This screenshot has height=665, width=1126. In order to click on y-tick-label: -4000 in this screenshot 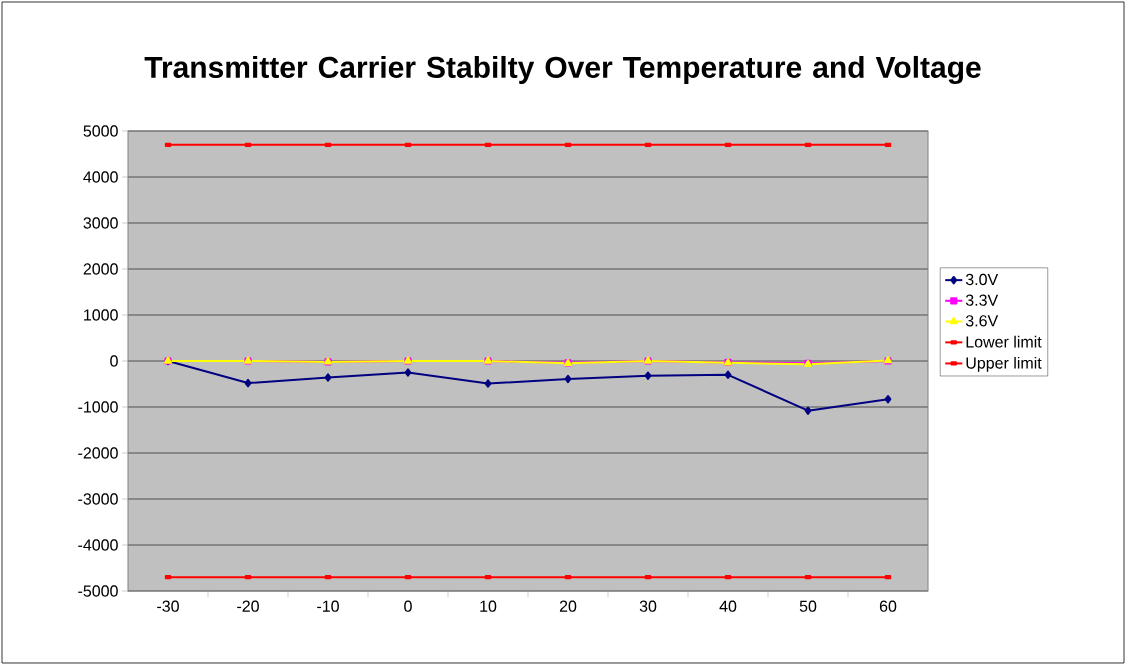, I will do `click(98, 545)`.